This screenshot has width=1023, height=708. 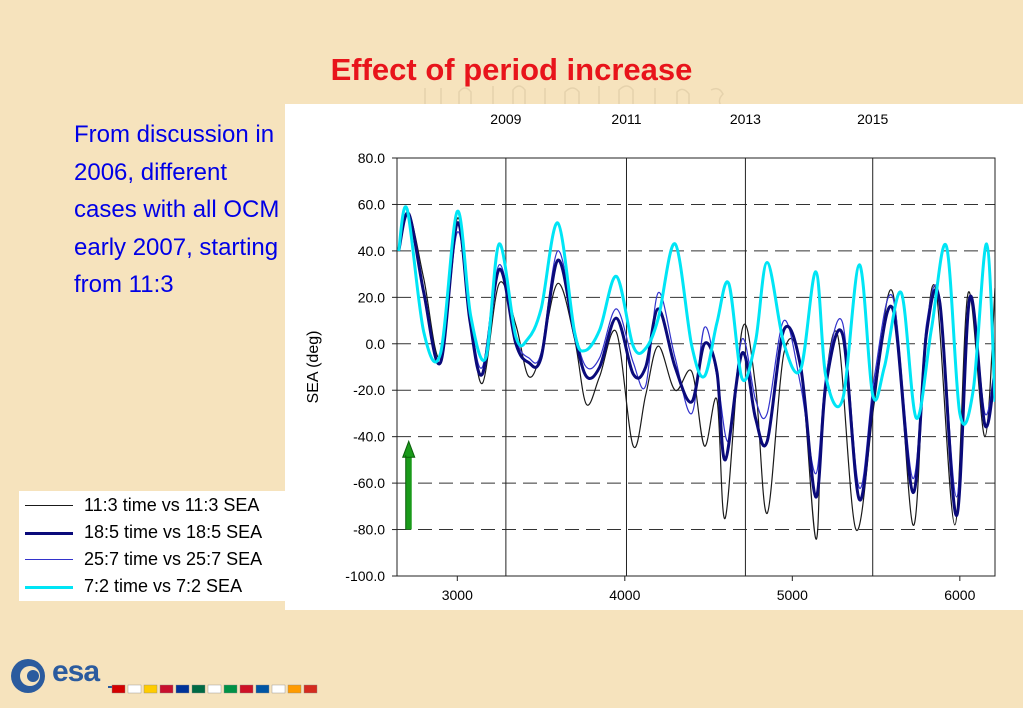 What do you see at coordinates (163, 586) in the screenshot?
I see `legend-label: 7:2 time vs 7:2 SEA` at bounding box center [163, 586].